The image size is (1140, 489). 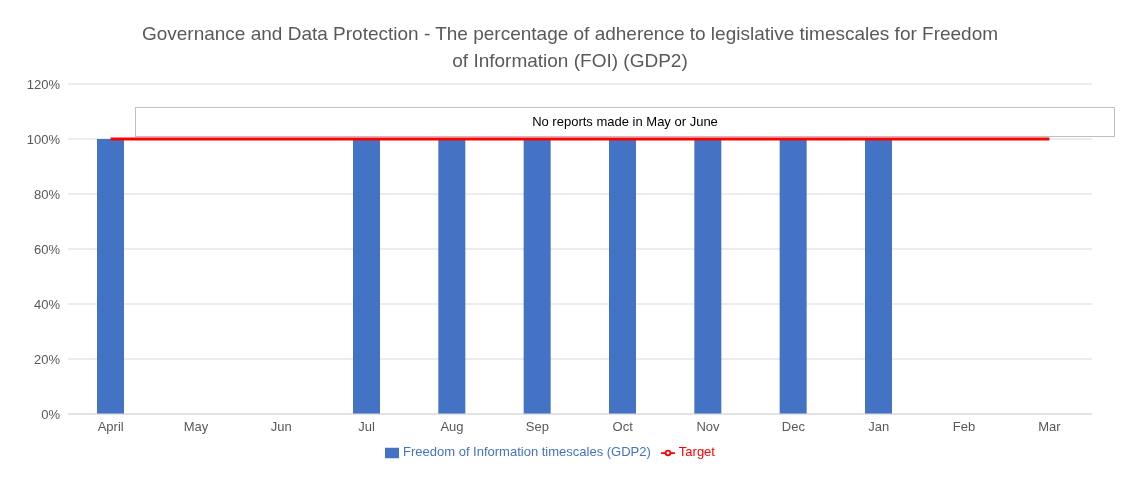 I want to click on x-tick-label: Feb, so click(x=964, y=427).